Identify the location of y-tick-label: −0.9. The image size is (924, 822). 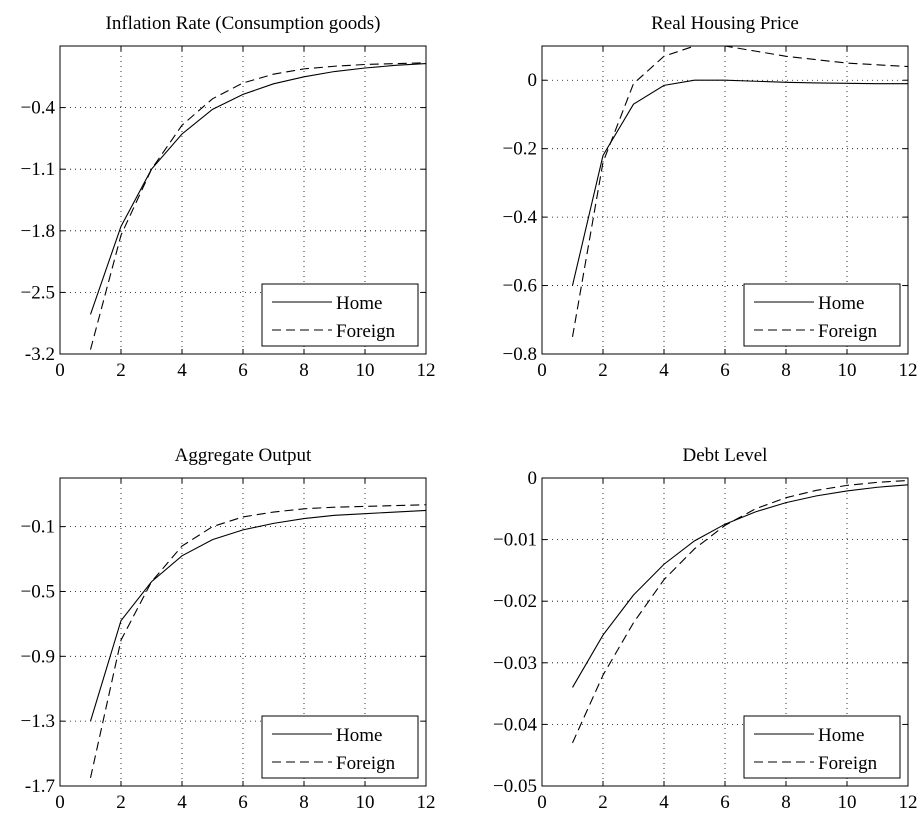
(38, 656).